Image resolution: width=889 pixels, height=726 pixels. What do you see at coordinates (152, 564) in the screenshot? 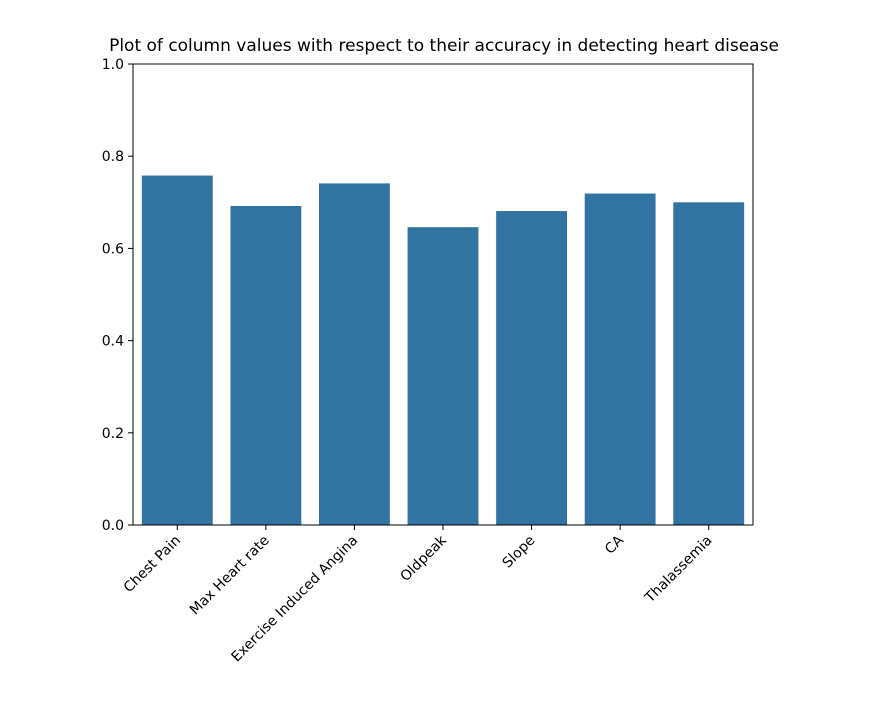
I see `x-tick-label: Chest Pain` at bounding box center [152, 564].